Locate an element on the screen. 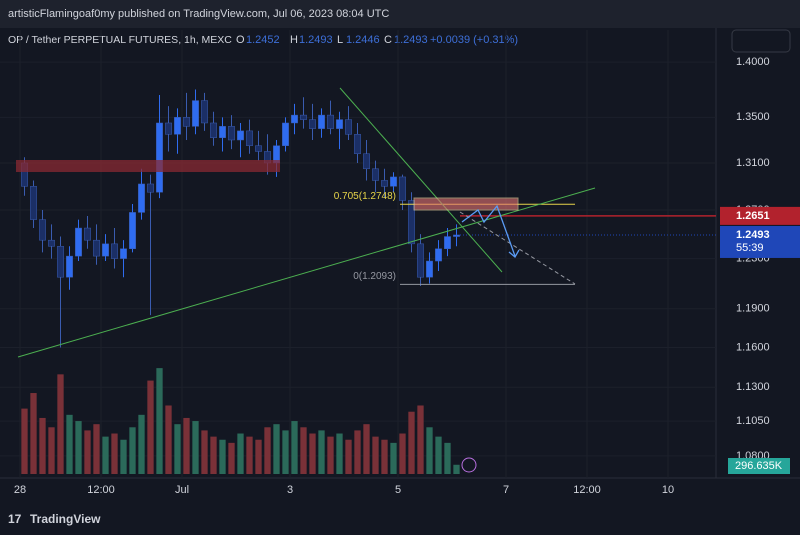  change: +0.0039 (+0.31%) is located at coordinates (474, 40).